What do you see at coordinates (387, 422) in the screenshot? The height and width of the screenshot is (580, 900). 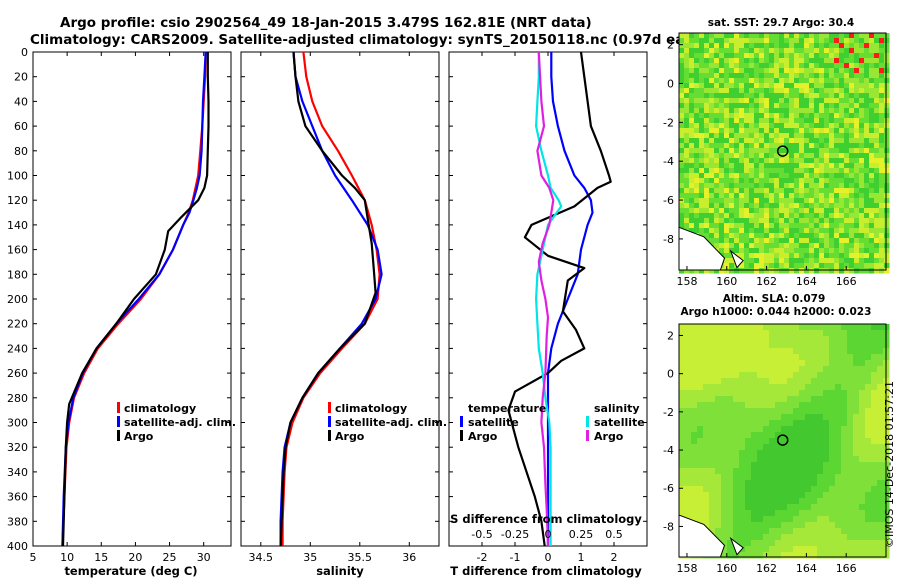 I see `salinity-legend: climatology satellite-adj. clim. Argo` at bounding box center [387, 422].